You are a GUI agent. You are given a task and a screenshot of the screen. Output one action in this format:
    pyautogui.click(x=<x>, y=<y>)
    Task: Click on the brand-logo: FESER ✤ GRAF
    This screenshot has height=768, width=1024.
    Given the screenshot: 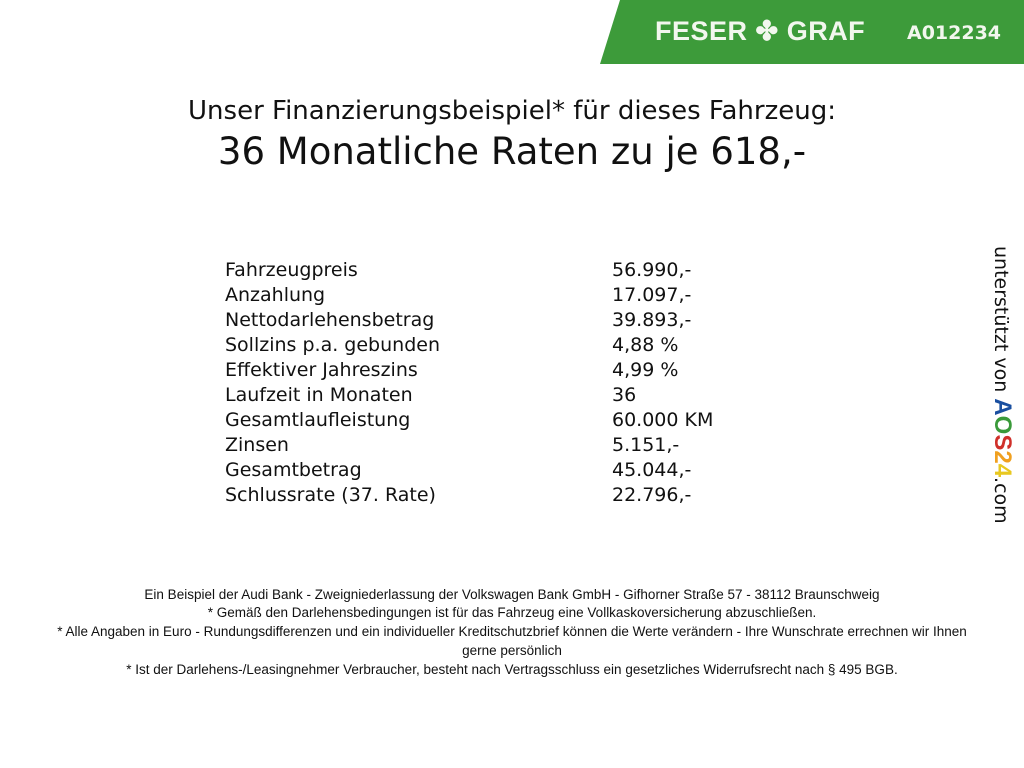 What is the action you would take?
    pyautogui.click(x=760, y=31)
    